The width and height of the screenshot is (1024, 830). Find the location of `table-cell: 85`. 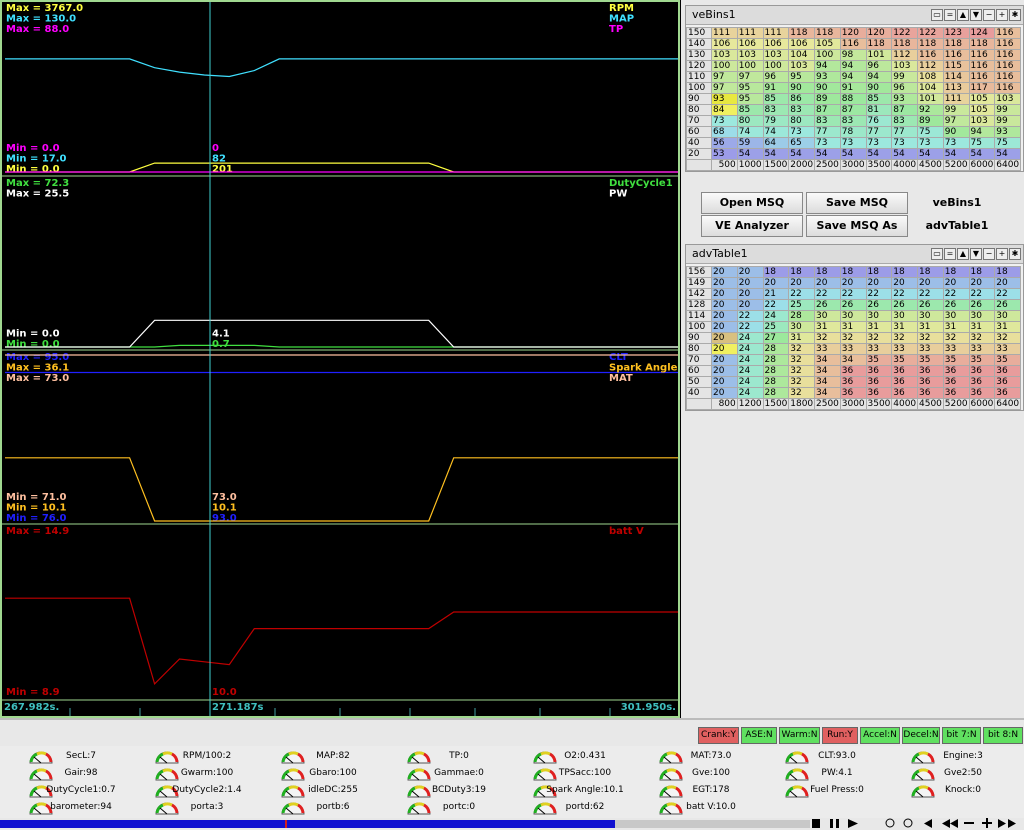

table-cell: 85 is located at coordinates (776, 99).